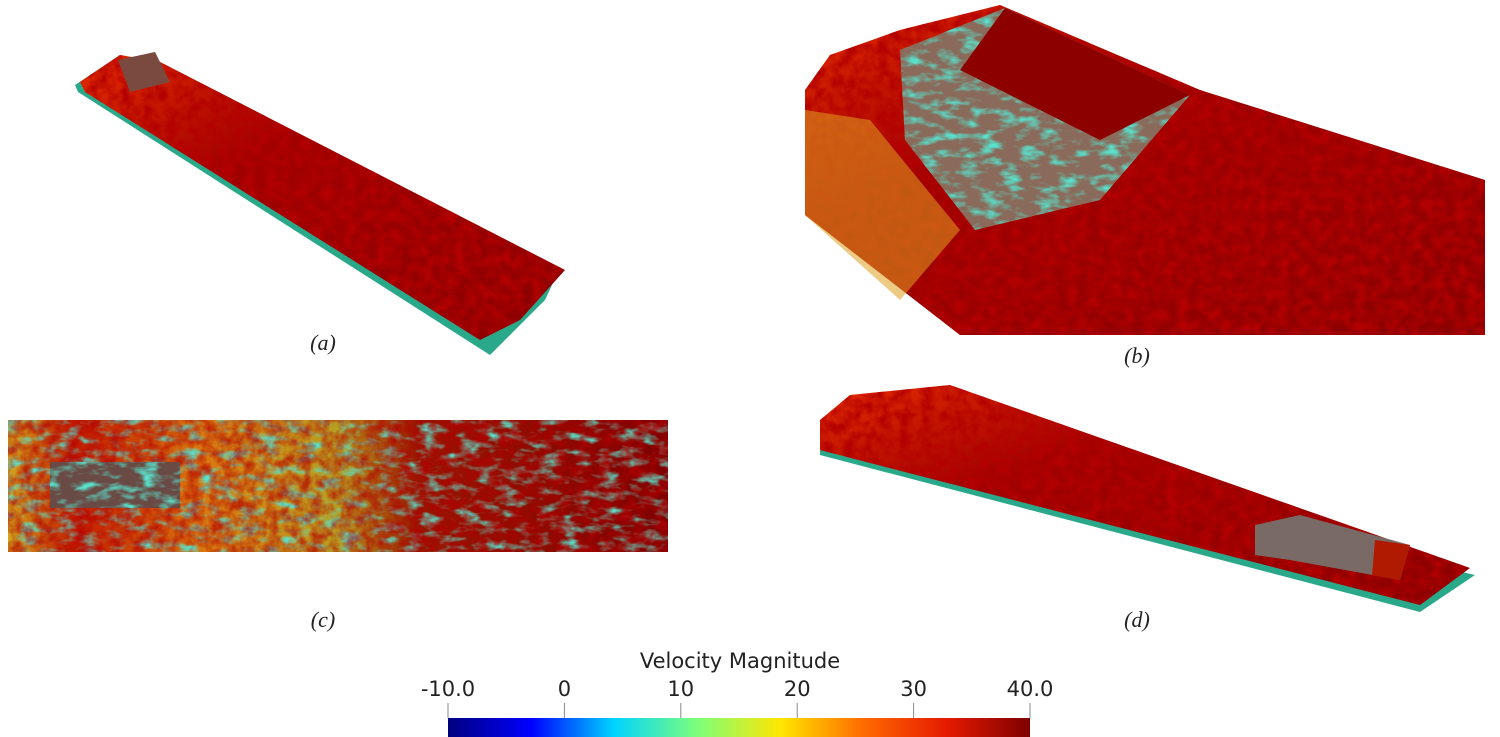 The image size is (1500, 737). I want to click on panel-label: (c), so click(323, 619).